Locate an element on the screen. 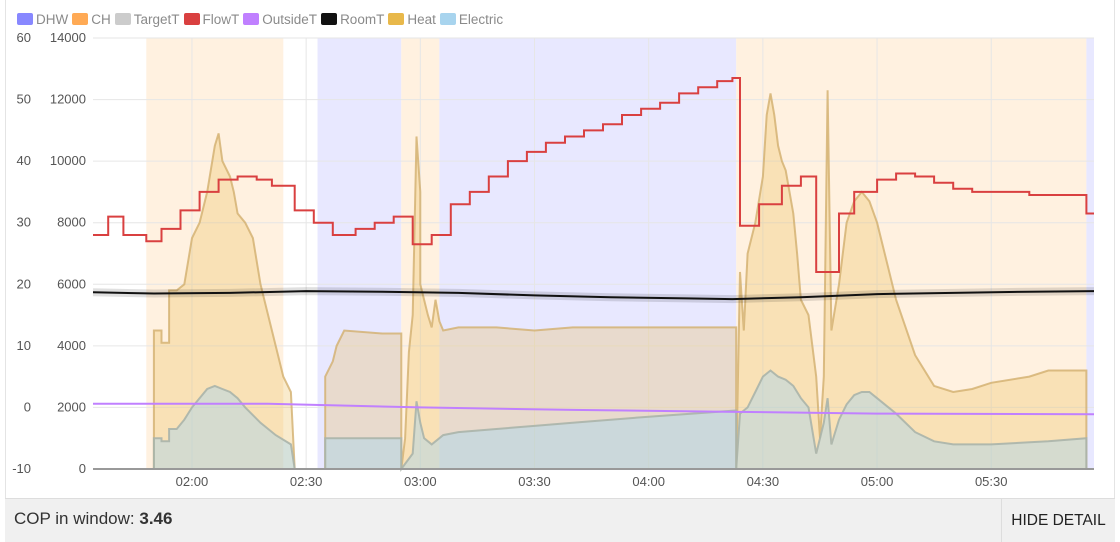 This screenshot has width=1120, height=542. x-tick: 02:00 is located at coordinates (192, 481).